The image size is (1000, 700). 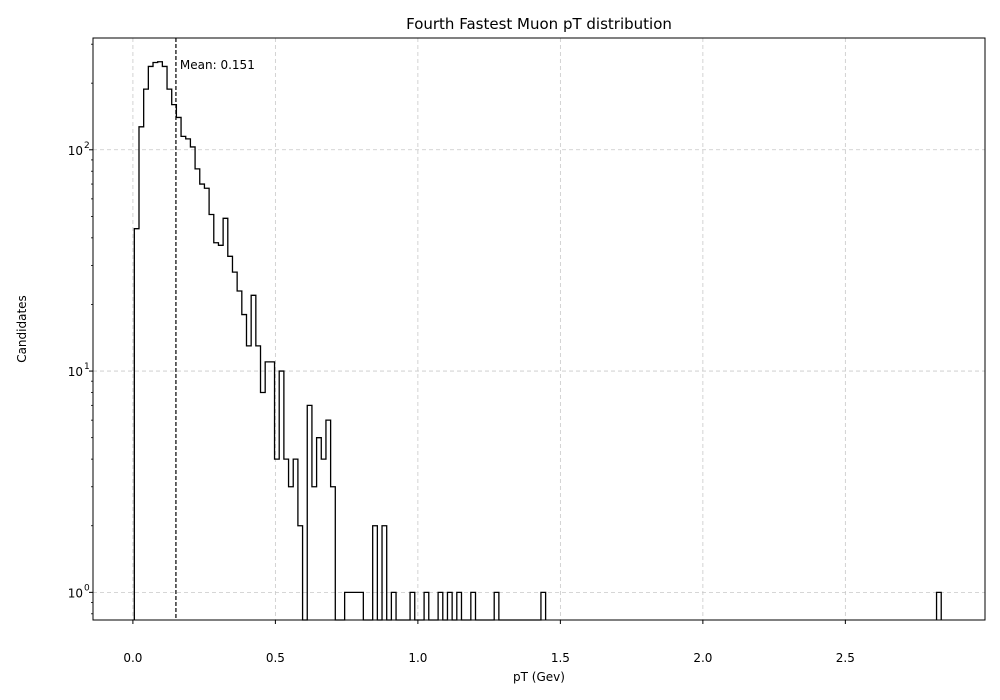 I want to click on x-tick-label: 0.5, so click(x=275, y=658).